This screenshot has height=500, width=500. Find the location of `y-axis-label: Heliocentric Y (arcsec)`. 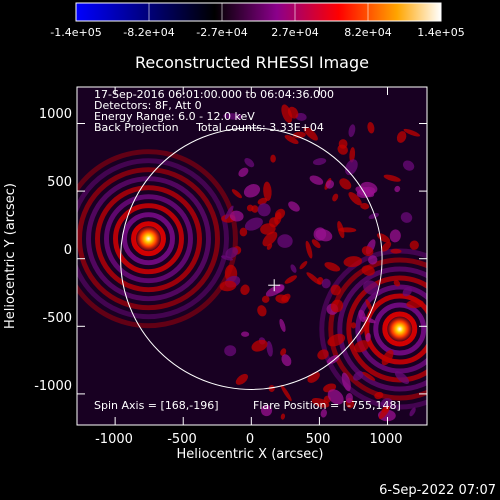

y-axis-label: Heliocentric Y (arcsec) is located at coordinates (10, 256).